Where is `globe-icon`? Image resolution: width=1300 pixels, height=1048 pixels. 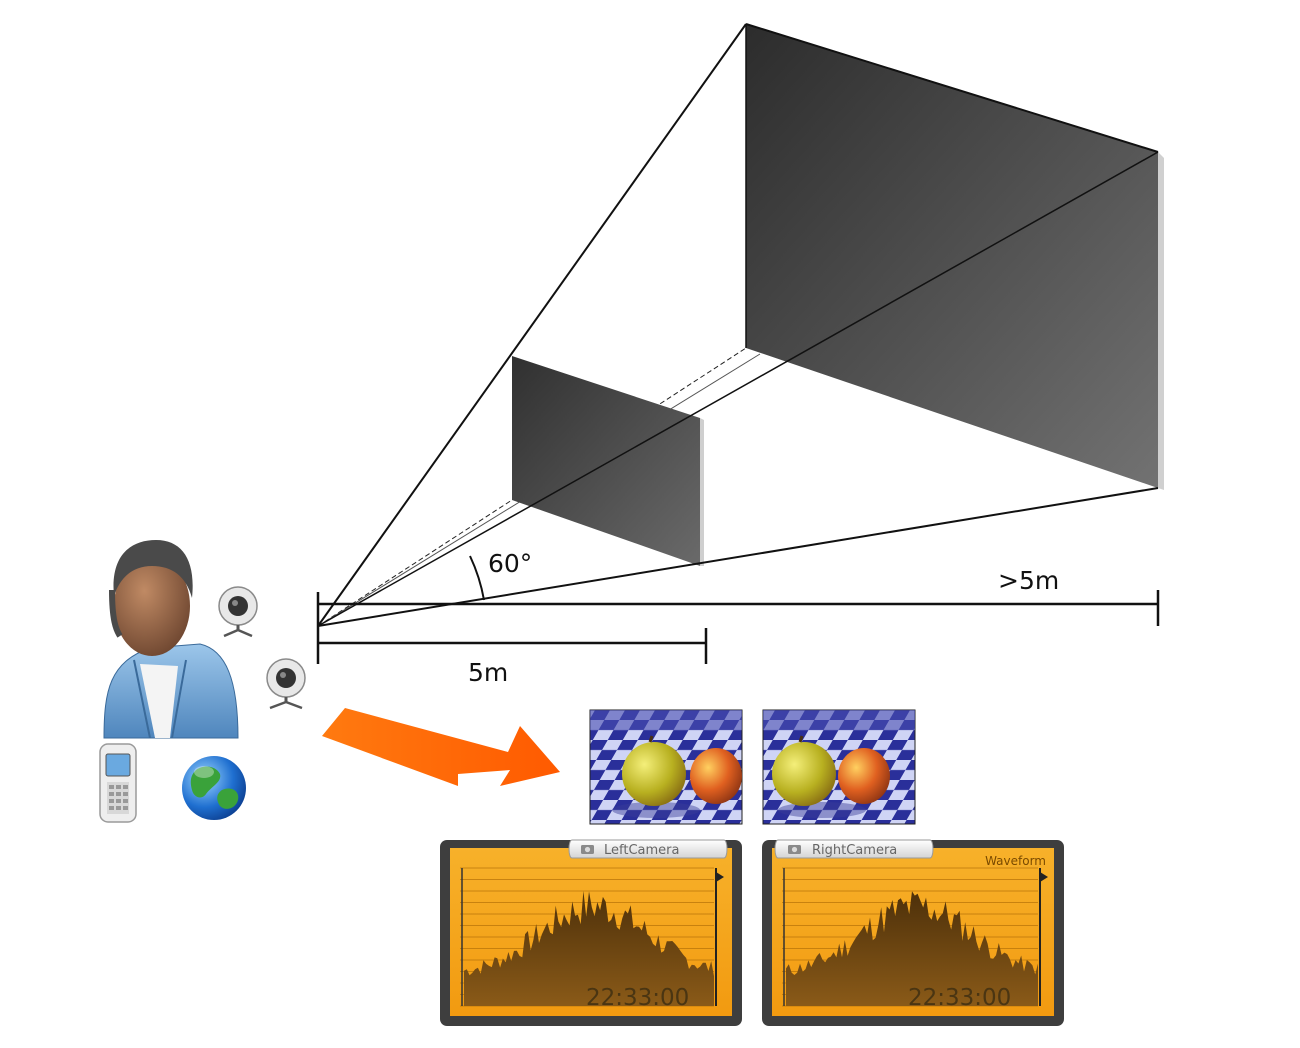
globe-icon is located at coordinates (214, 788).